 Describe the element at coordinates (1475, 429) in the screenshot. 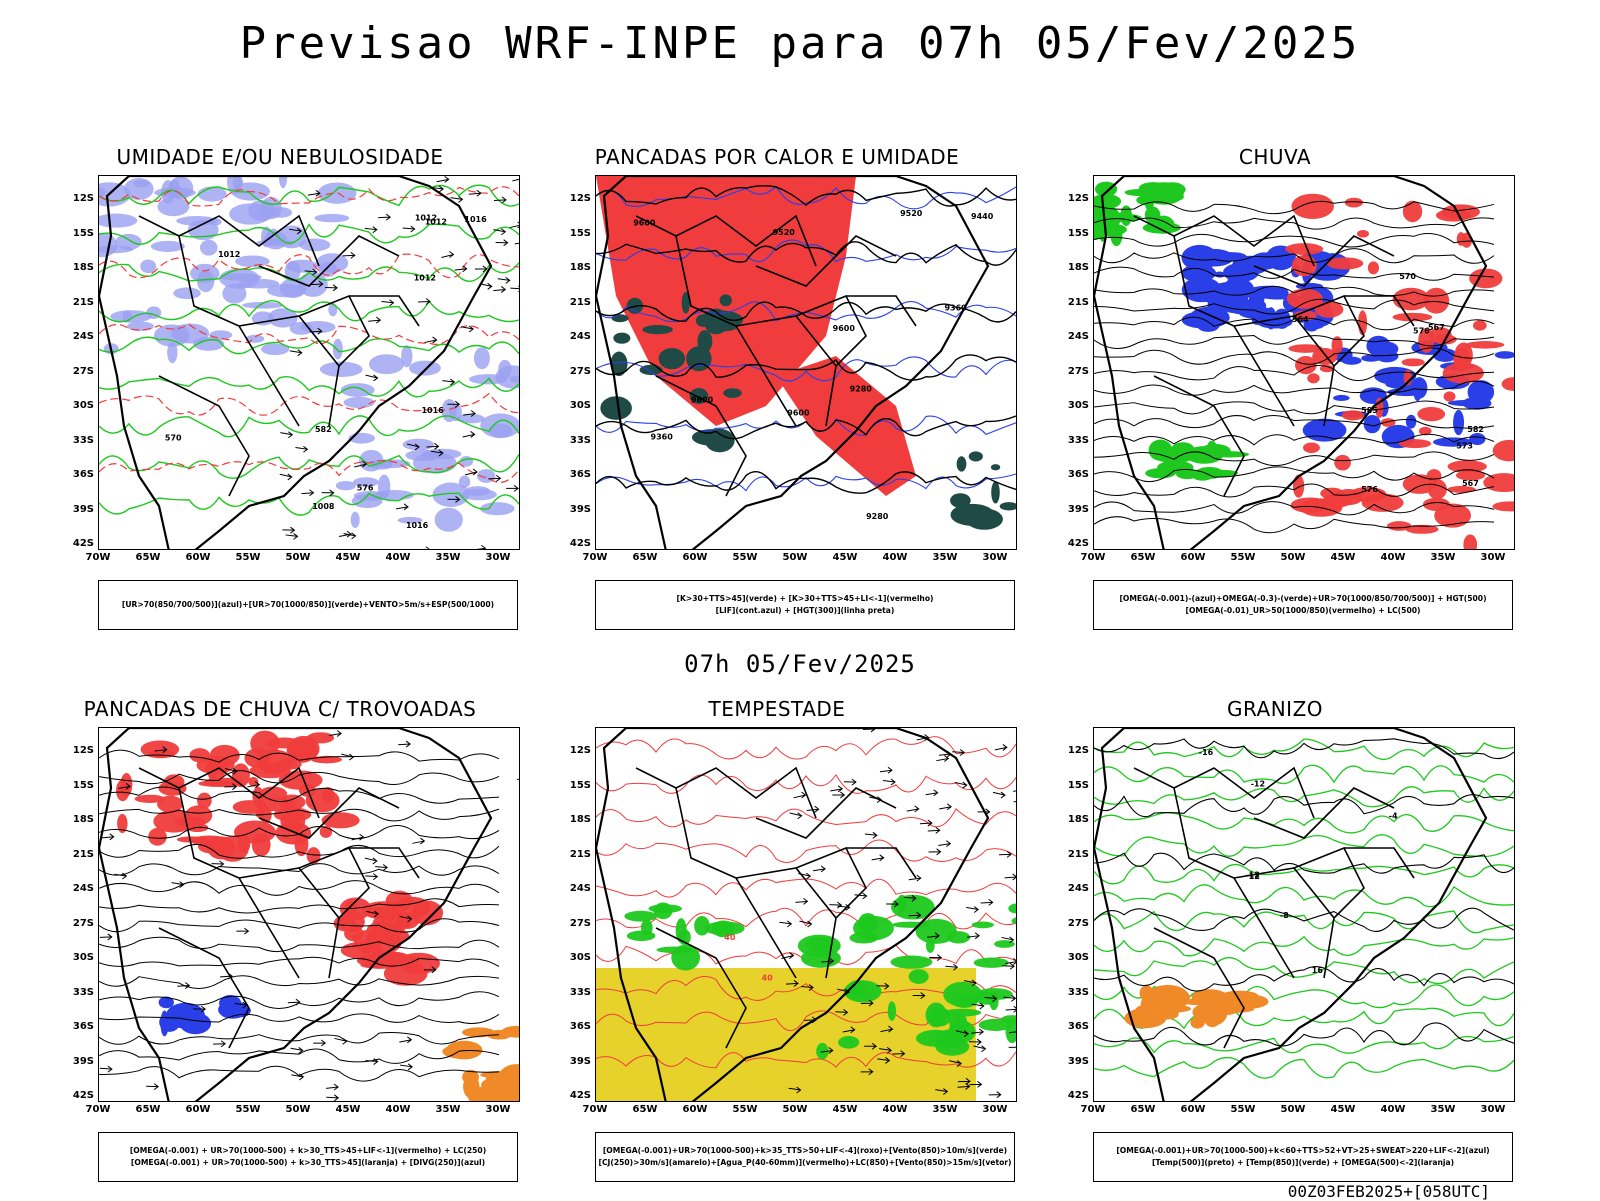

I see `contour-label: 582` at that location.